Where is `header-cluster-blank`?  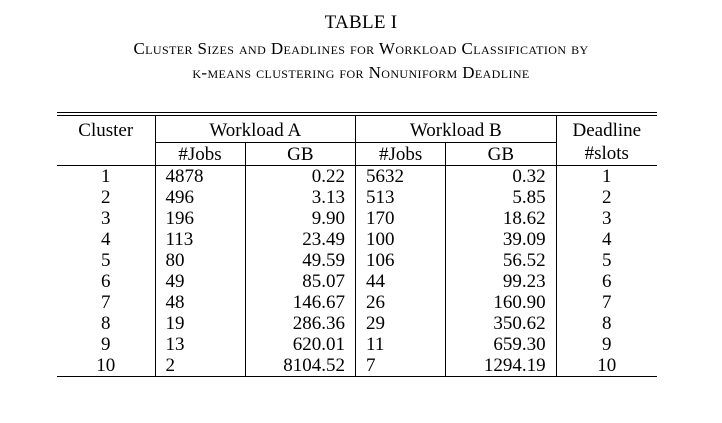 header-cluster-blank is located at coordinates (106, 154).